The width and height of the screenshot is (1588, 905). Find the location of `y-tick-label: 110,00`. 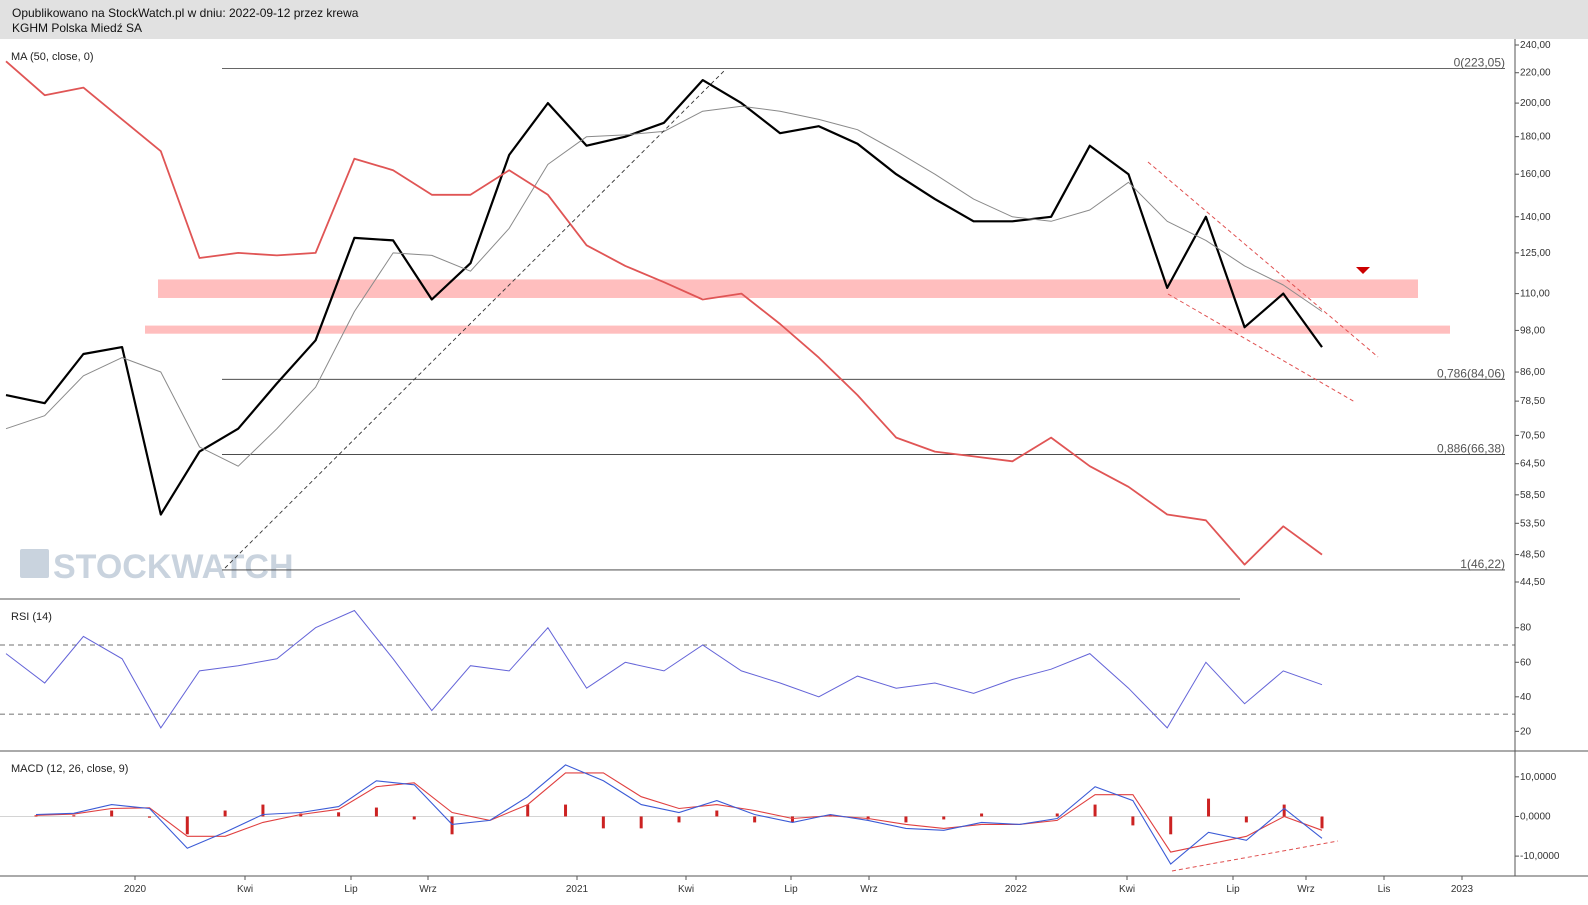

y-tick-label: 110,00 is located at coordinates (1535, 294).